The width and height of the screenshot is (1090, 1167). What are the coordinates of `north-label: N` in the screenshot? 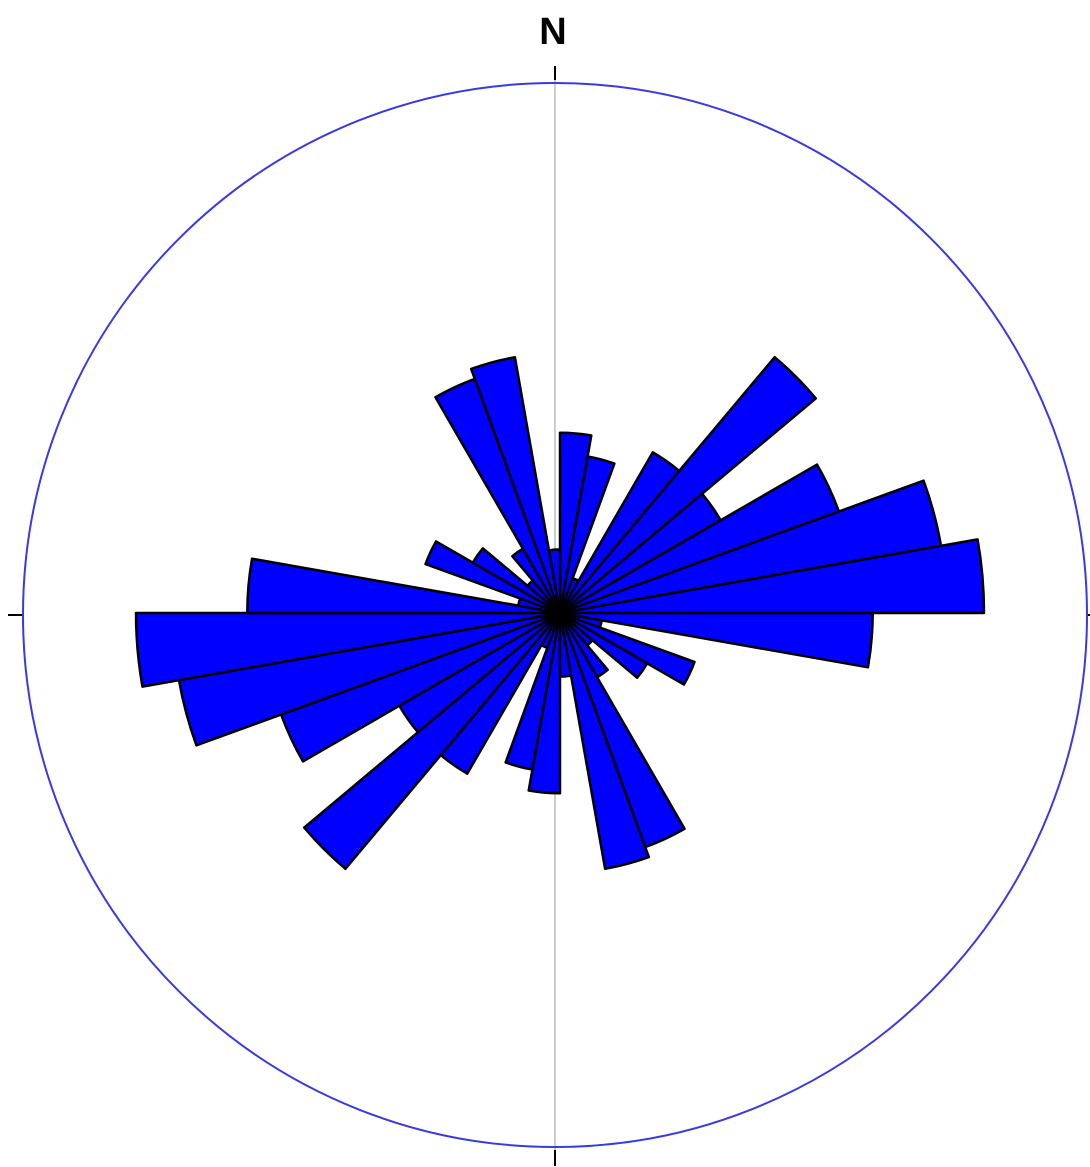 It's located at (552, 32).